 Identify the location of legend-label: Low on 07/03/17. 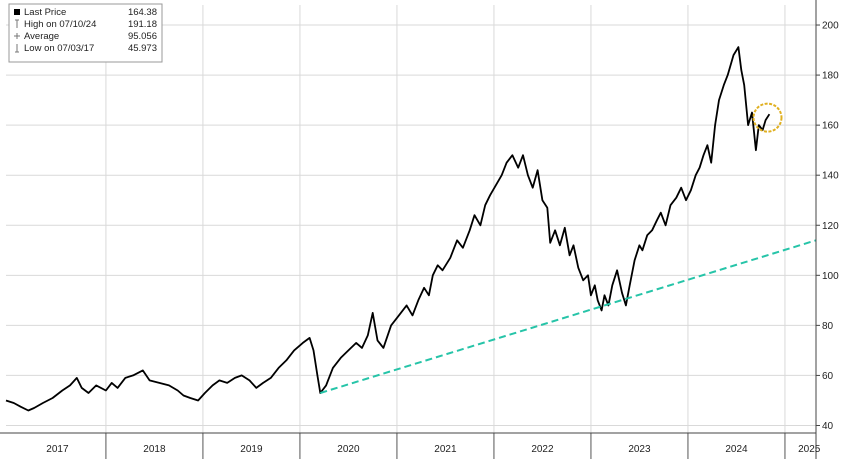
(59, 48).